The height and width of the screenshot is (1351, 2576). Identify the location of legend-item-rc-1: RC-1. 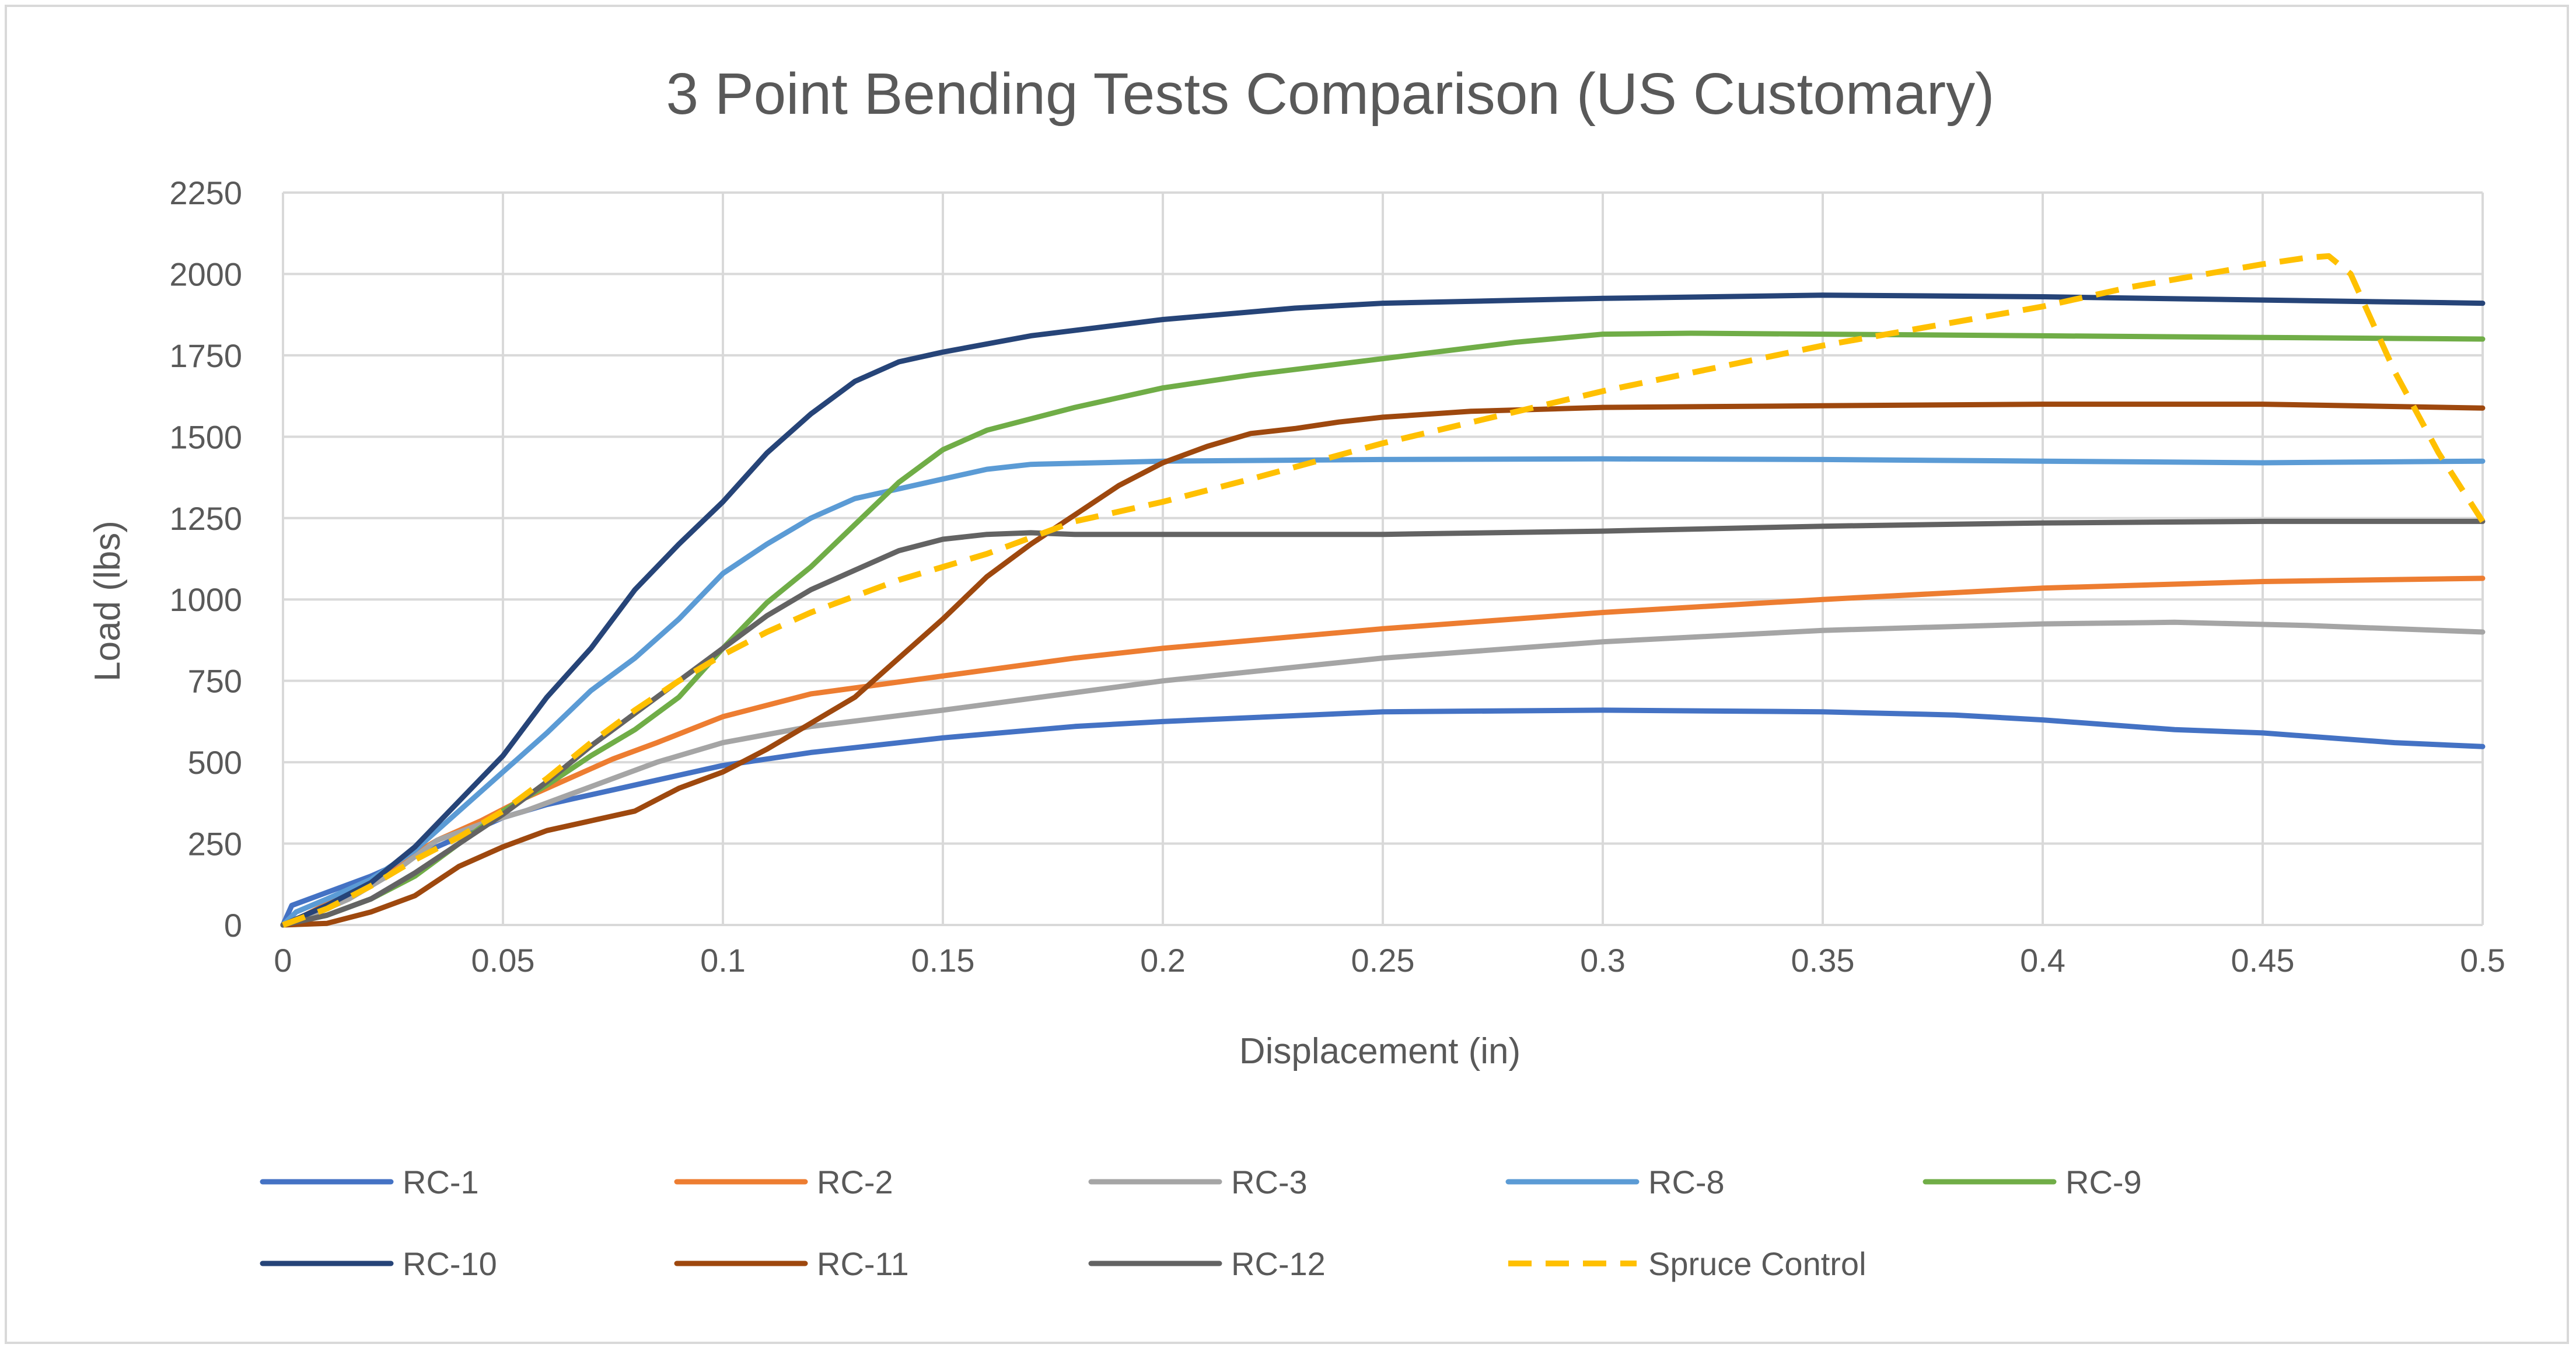
(369, 1182).